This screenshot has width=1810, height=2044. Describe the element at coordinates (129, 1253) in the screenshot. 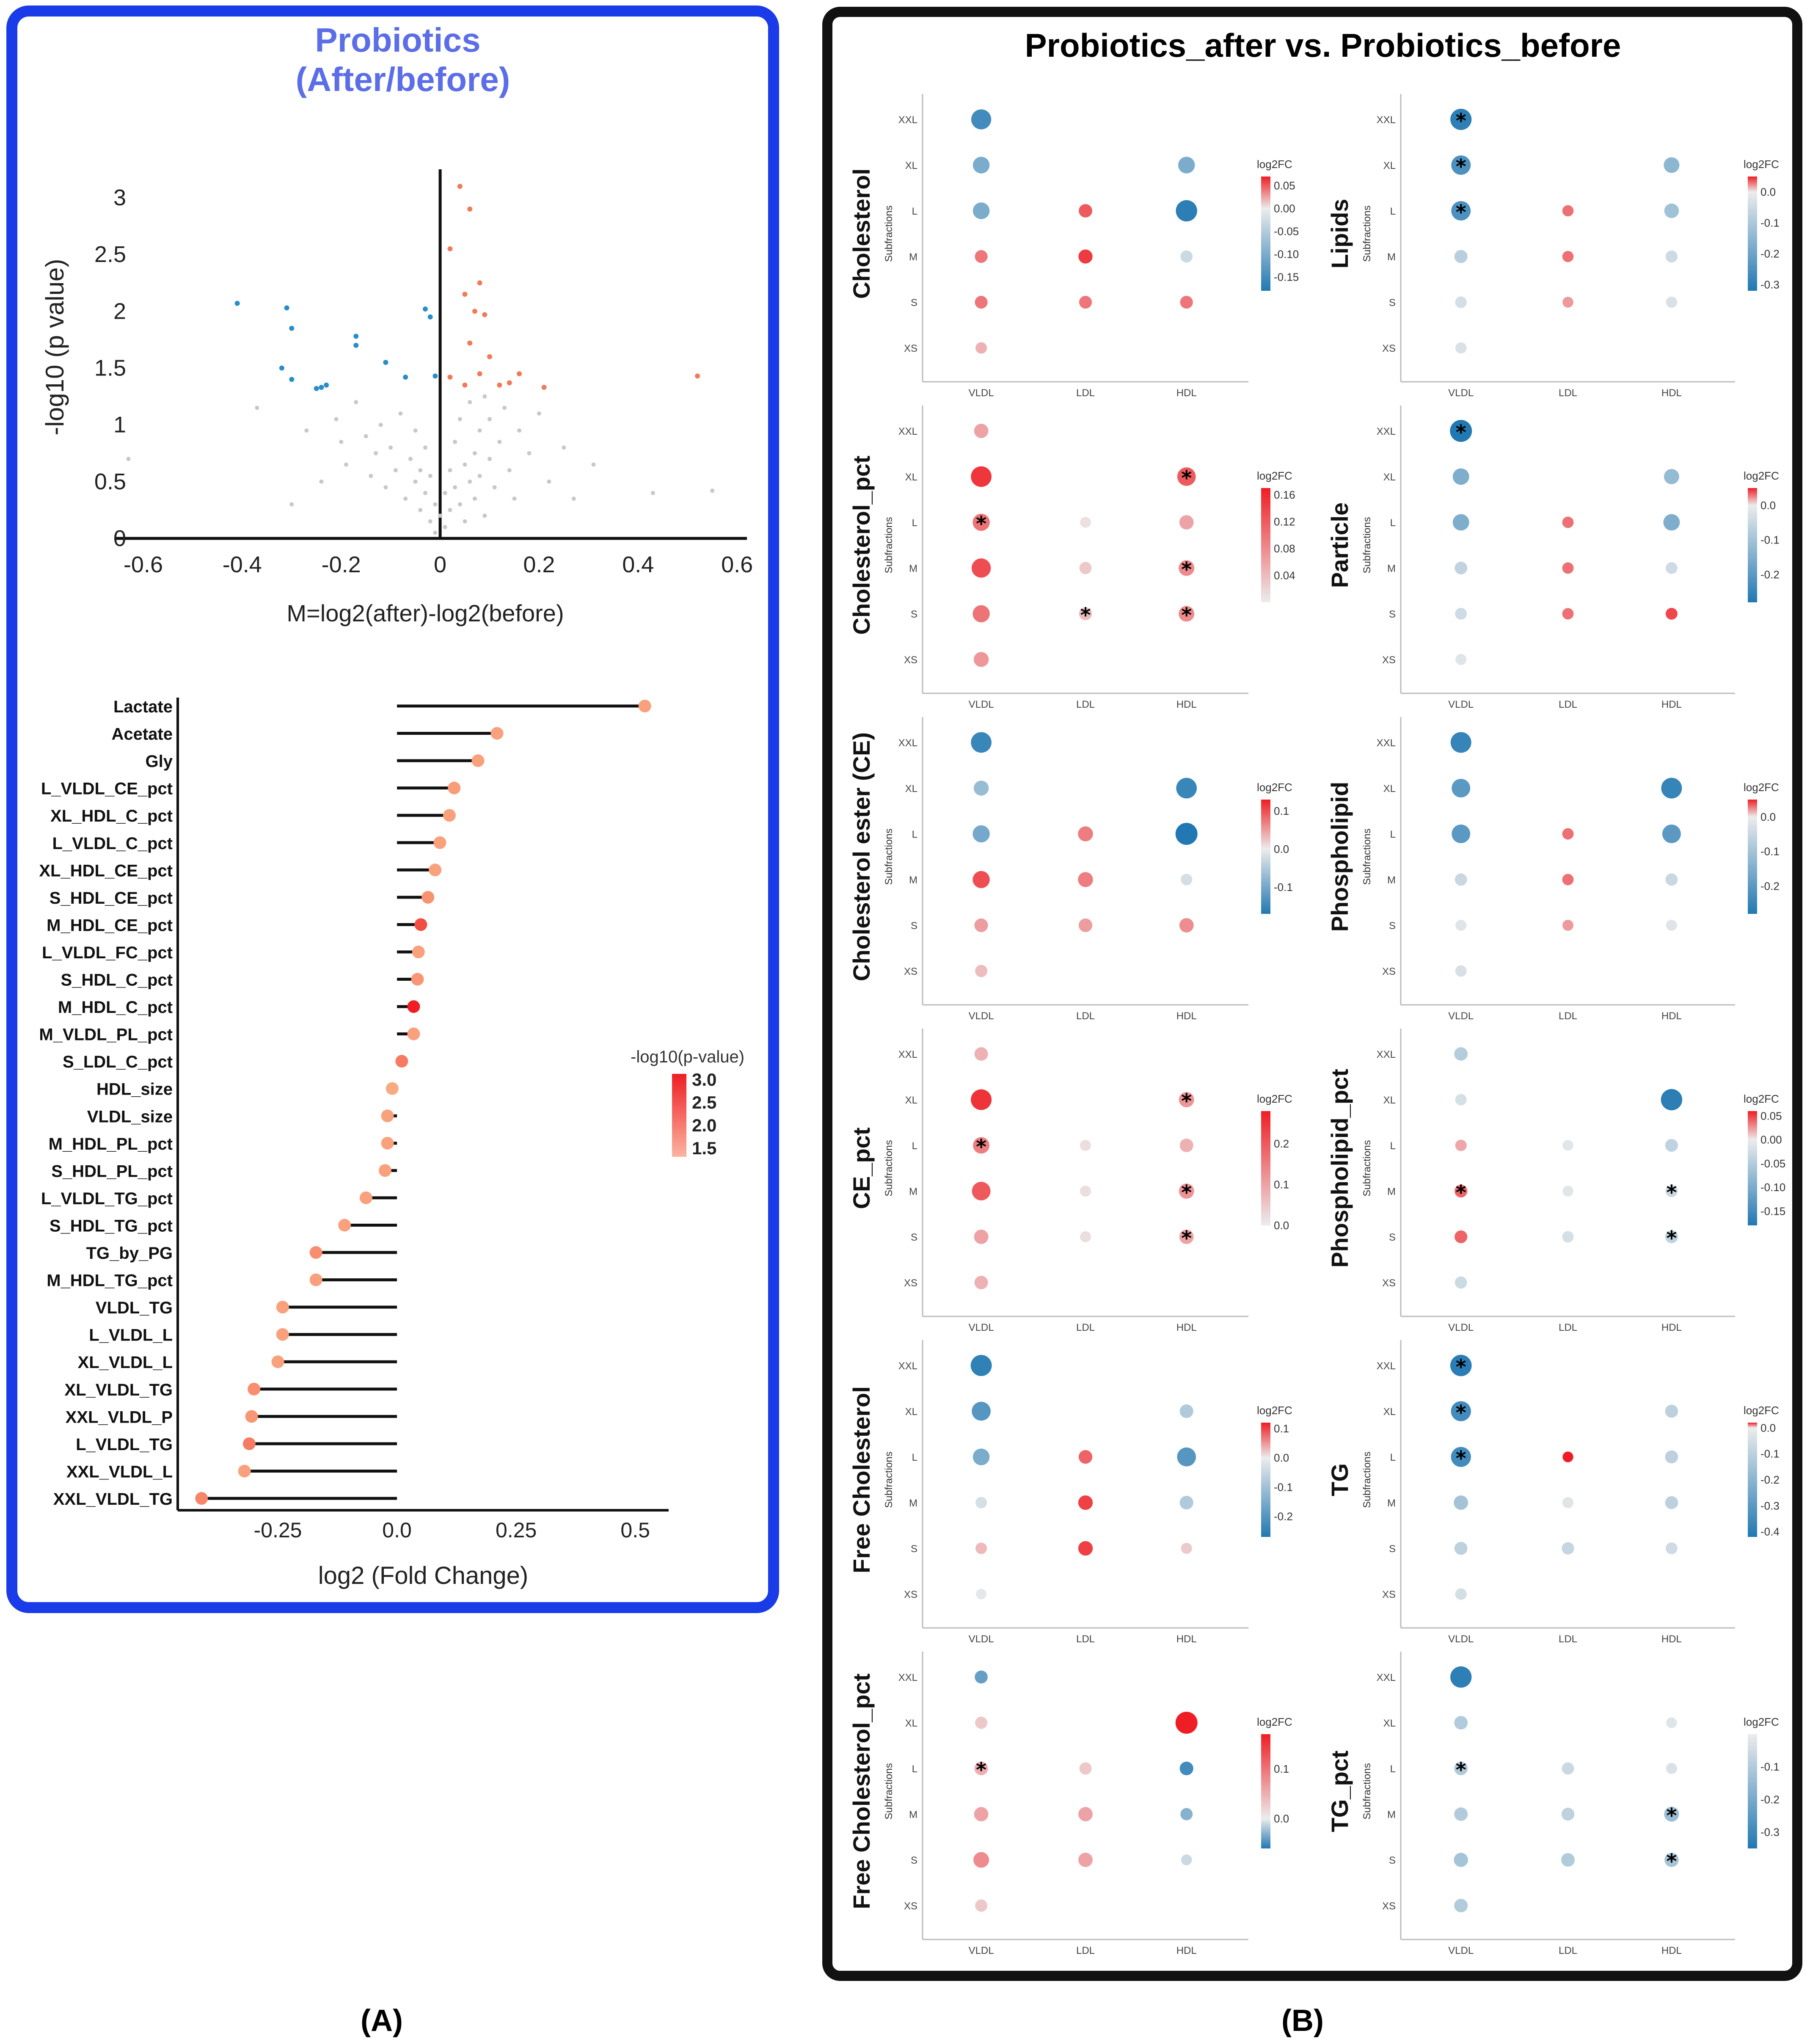

I see `lollipop-category-label: TG_by_PG` at that location.